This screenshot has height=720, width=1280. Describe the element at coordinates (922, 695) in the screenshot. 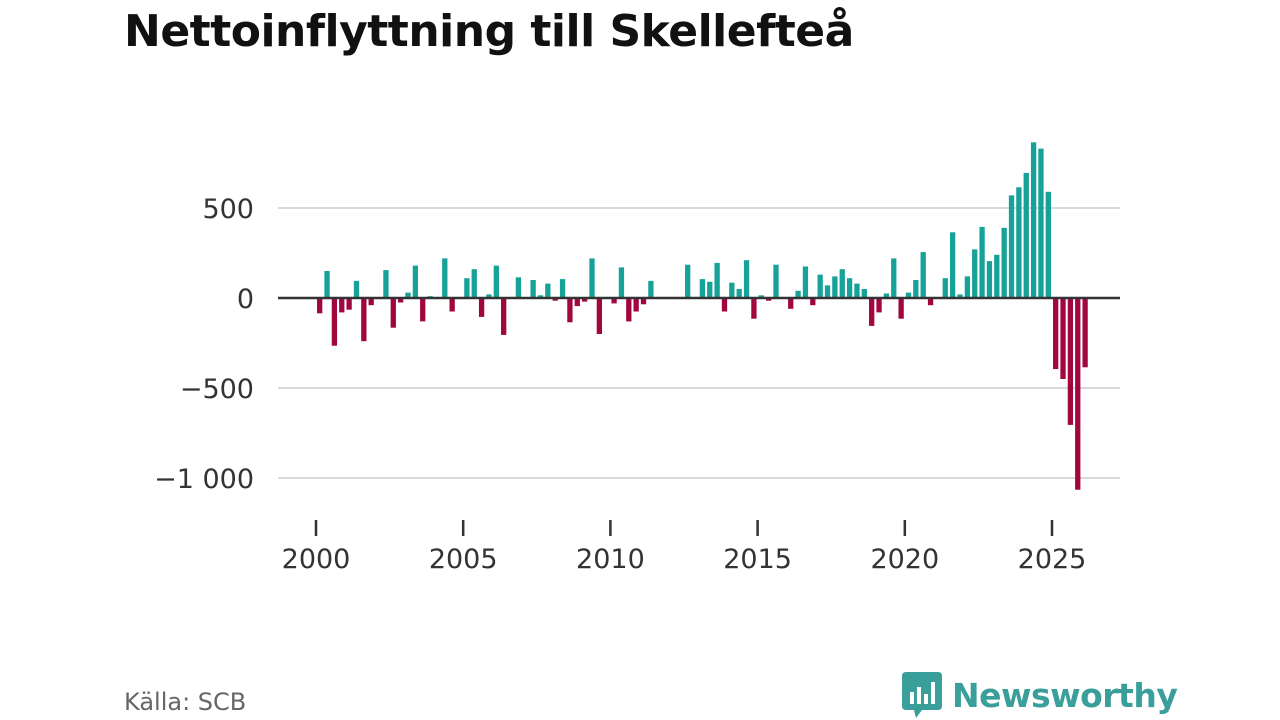

I see `newsworthy-logo-icon` at that location.